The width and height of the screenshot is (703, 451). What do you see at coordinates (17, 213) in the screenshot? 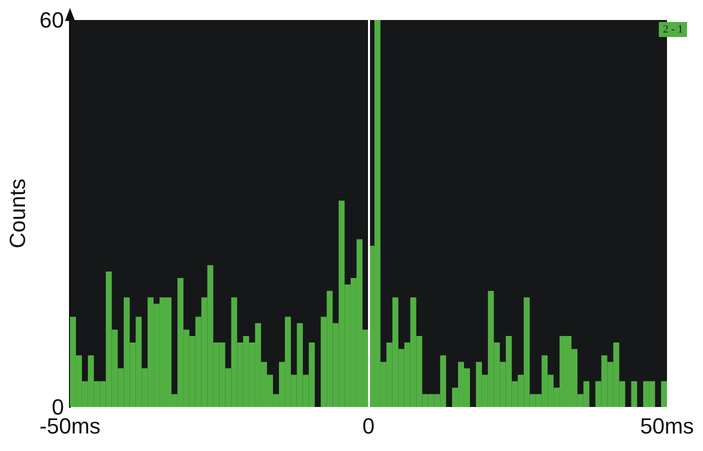
I see `y-axis-title: Counts` at bounding box center [17, 213].